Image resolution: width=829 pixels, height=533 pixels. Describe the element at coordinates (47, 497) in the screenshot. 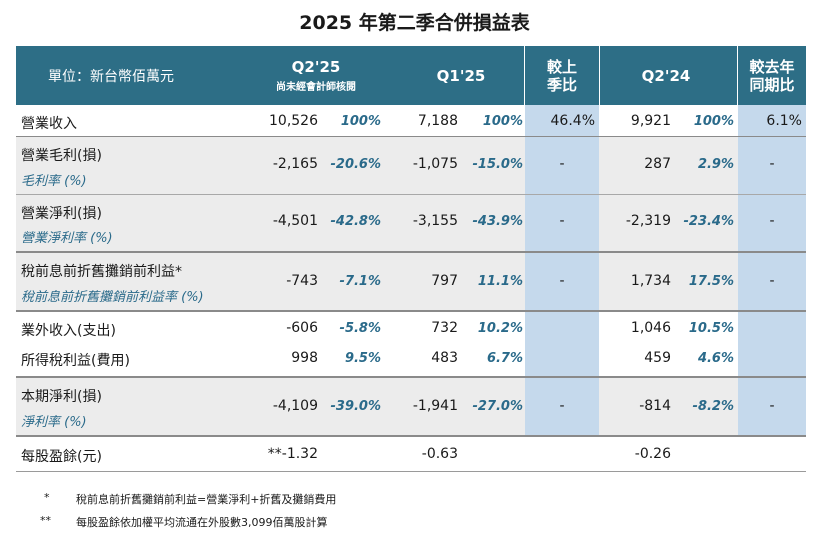

I see `footnote-mark-1: *` at that location.